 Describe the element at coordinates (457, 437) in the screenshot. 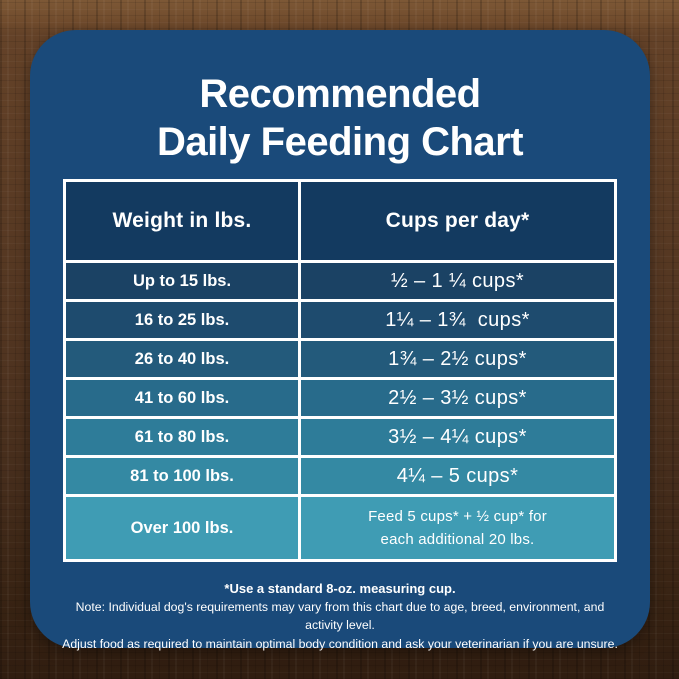

I see `cups-cell: 3½ – 4¼ cups*` at that location.